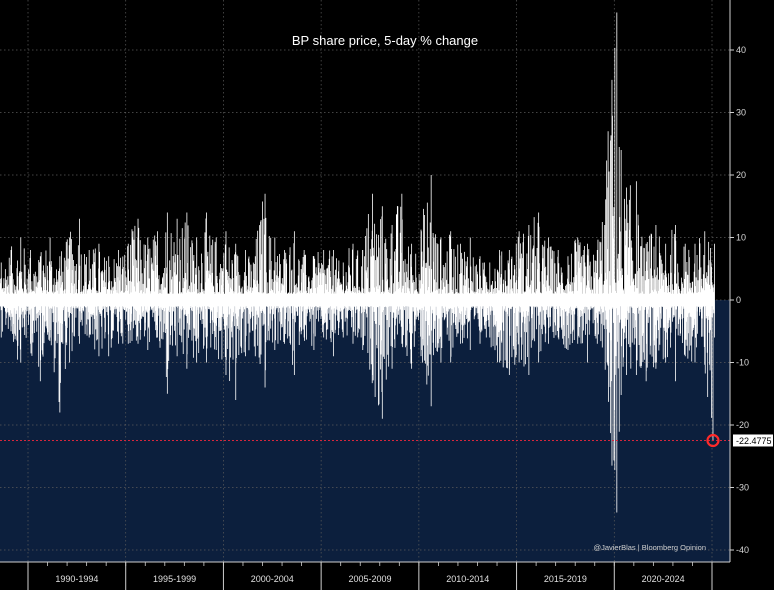  I want to click on y-tick-label: 40, so click(741, 50).